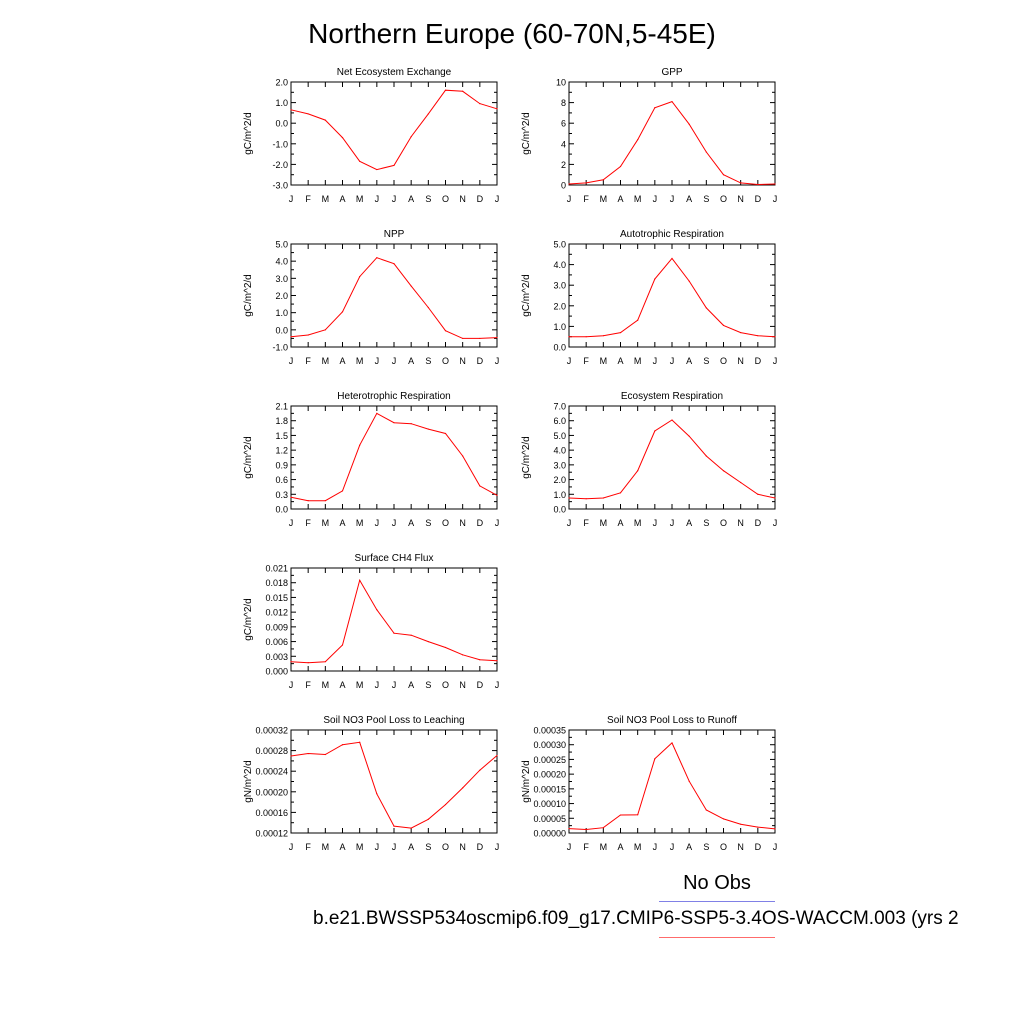 The image size is (1024, 1024). I want to click on y-tick-label: 0.00012, so click(271, 834).